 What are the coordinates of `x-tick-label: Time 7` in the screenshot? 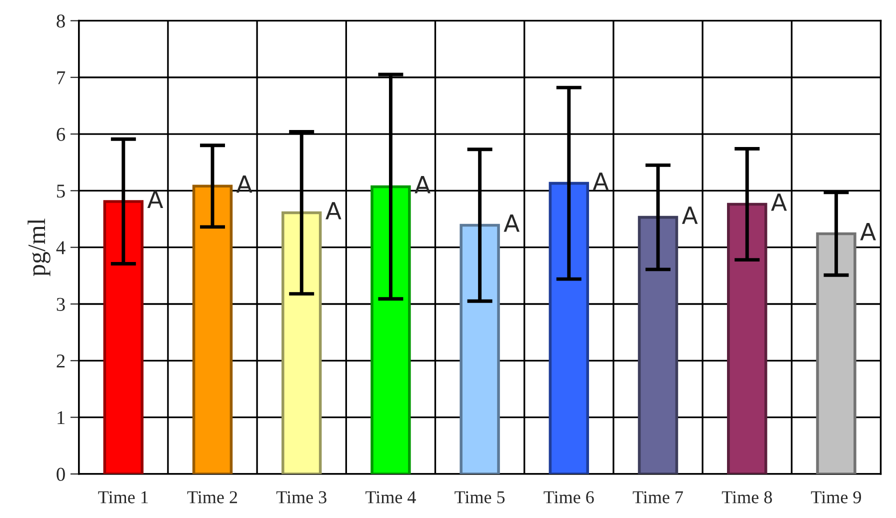 It's located at (657, 497).